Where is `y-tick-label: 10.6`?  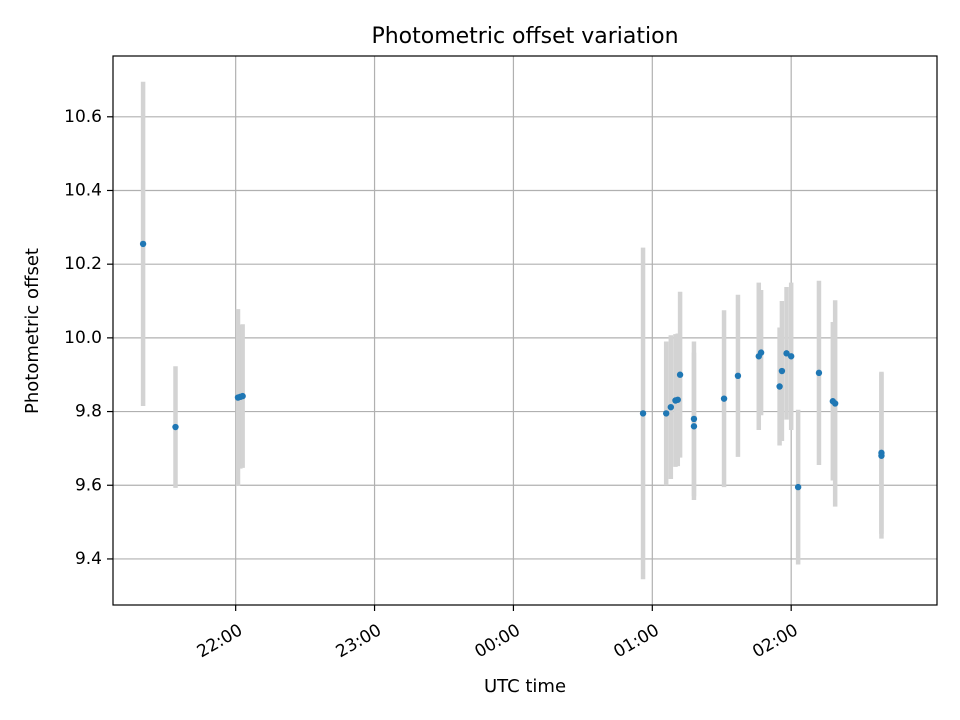 y-tick-label: 10.6 is located at coordinates (83, 117).